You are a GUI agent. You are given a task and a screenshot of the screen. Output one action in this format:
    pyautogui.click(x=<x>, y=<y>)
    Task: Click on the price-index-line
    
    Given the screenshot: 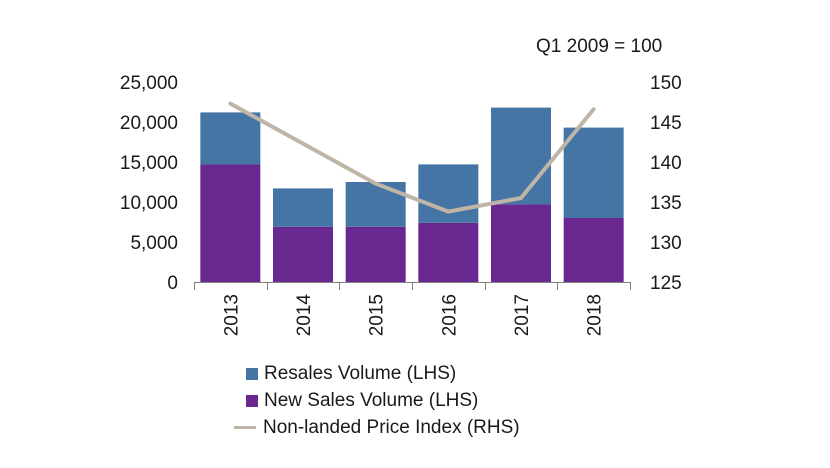 What is the action you would take?
    pyautogui.click(x=412, y=157)
    